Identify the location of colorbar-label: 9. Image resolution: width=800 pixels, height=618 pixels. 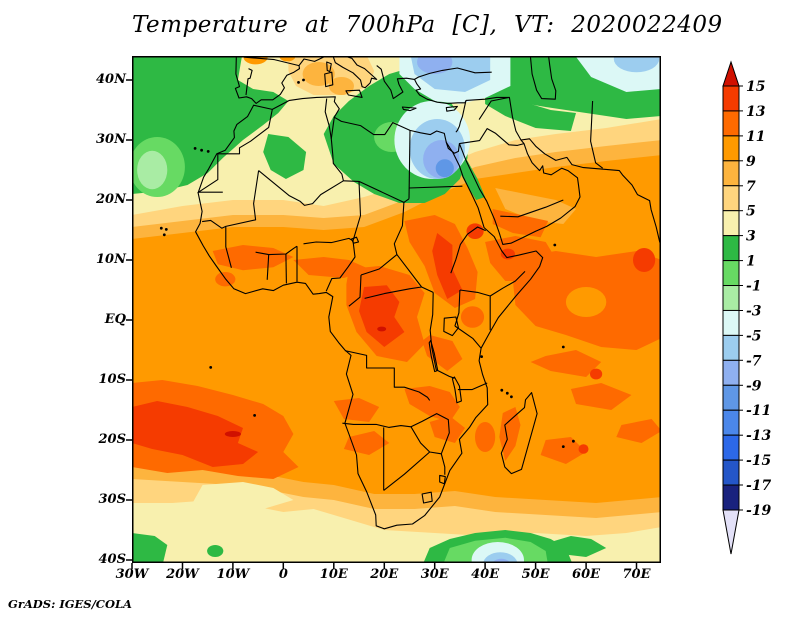
(751, 162).